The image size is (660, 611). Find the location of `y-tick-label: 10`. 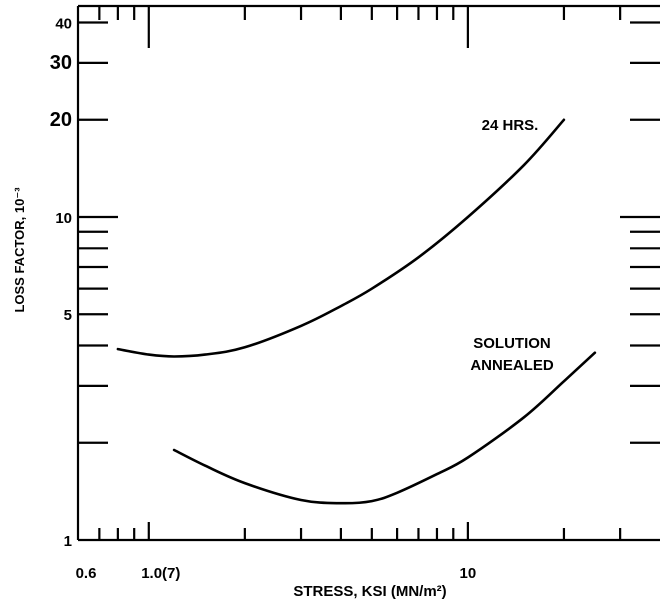

y-tick-label: 10 is located at coordinates (63, 218).